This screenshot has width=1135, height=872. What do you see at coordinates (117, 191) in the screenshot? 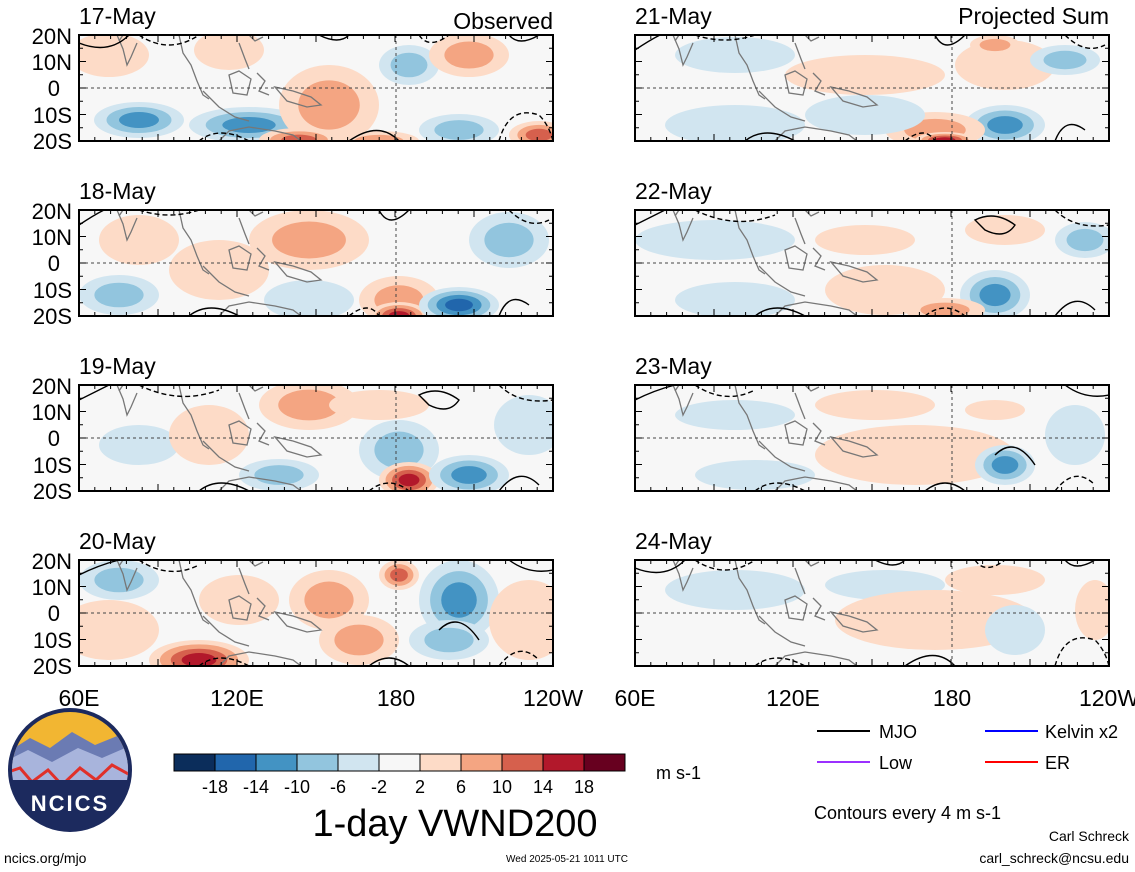
I see `panel-date-18may: 18-May` at bounding box center [117, 191].